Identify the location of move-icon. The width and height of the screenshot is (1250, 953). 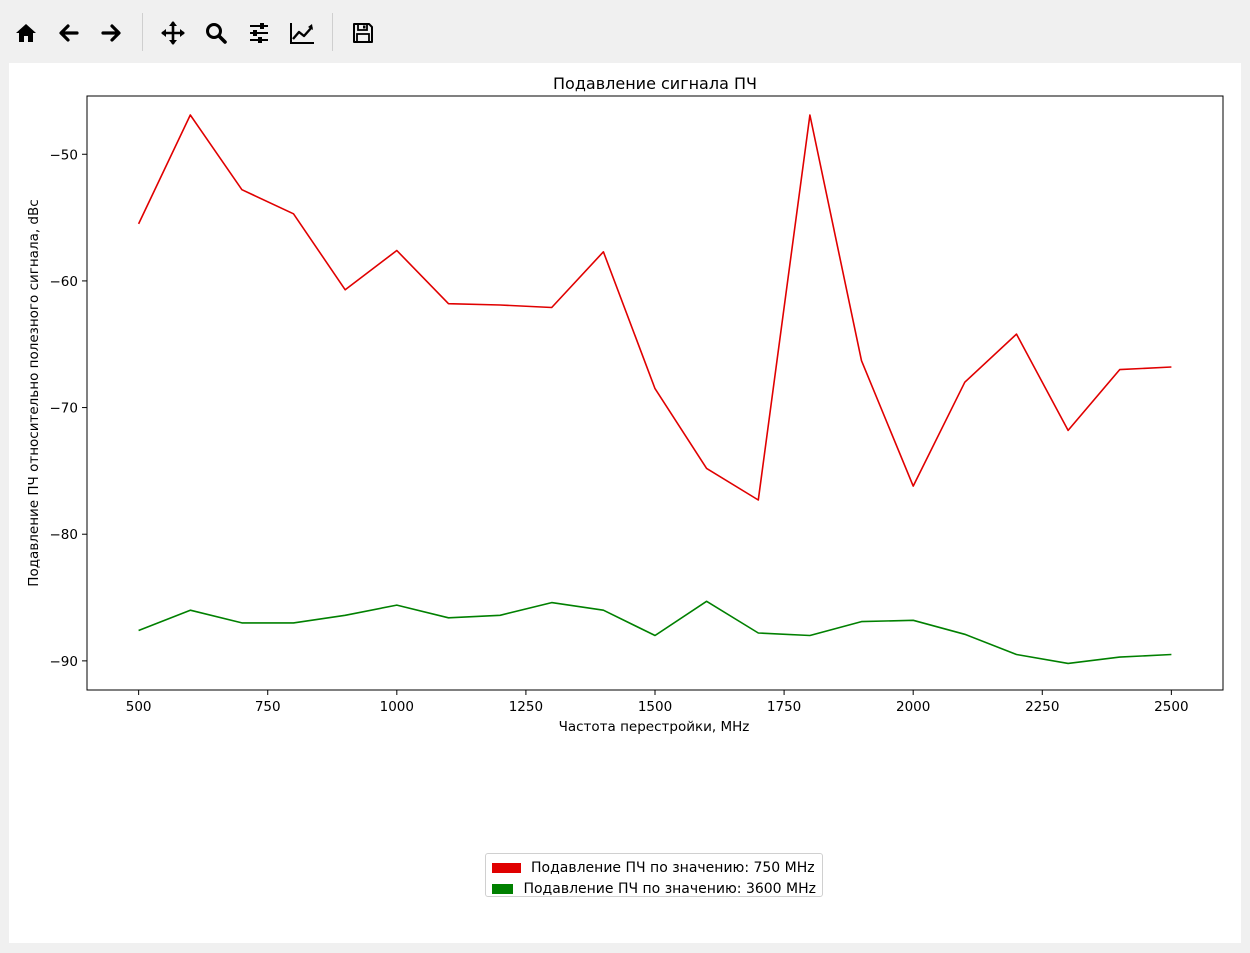
(173, 33).